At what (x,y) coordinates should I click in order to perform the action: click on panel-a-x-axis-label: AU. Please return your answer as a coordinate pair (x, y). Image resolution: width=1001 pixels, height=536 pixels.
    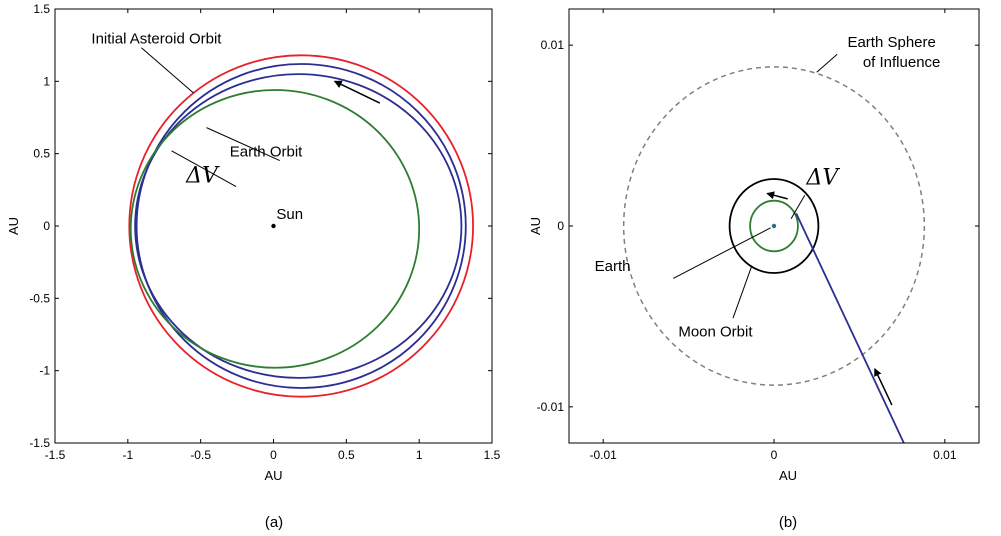
    Looking at the image, I should click on (273, 475).